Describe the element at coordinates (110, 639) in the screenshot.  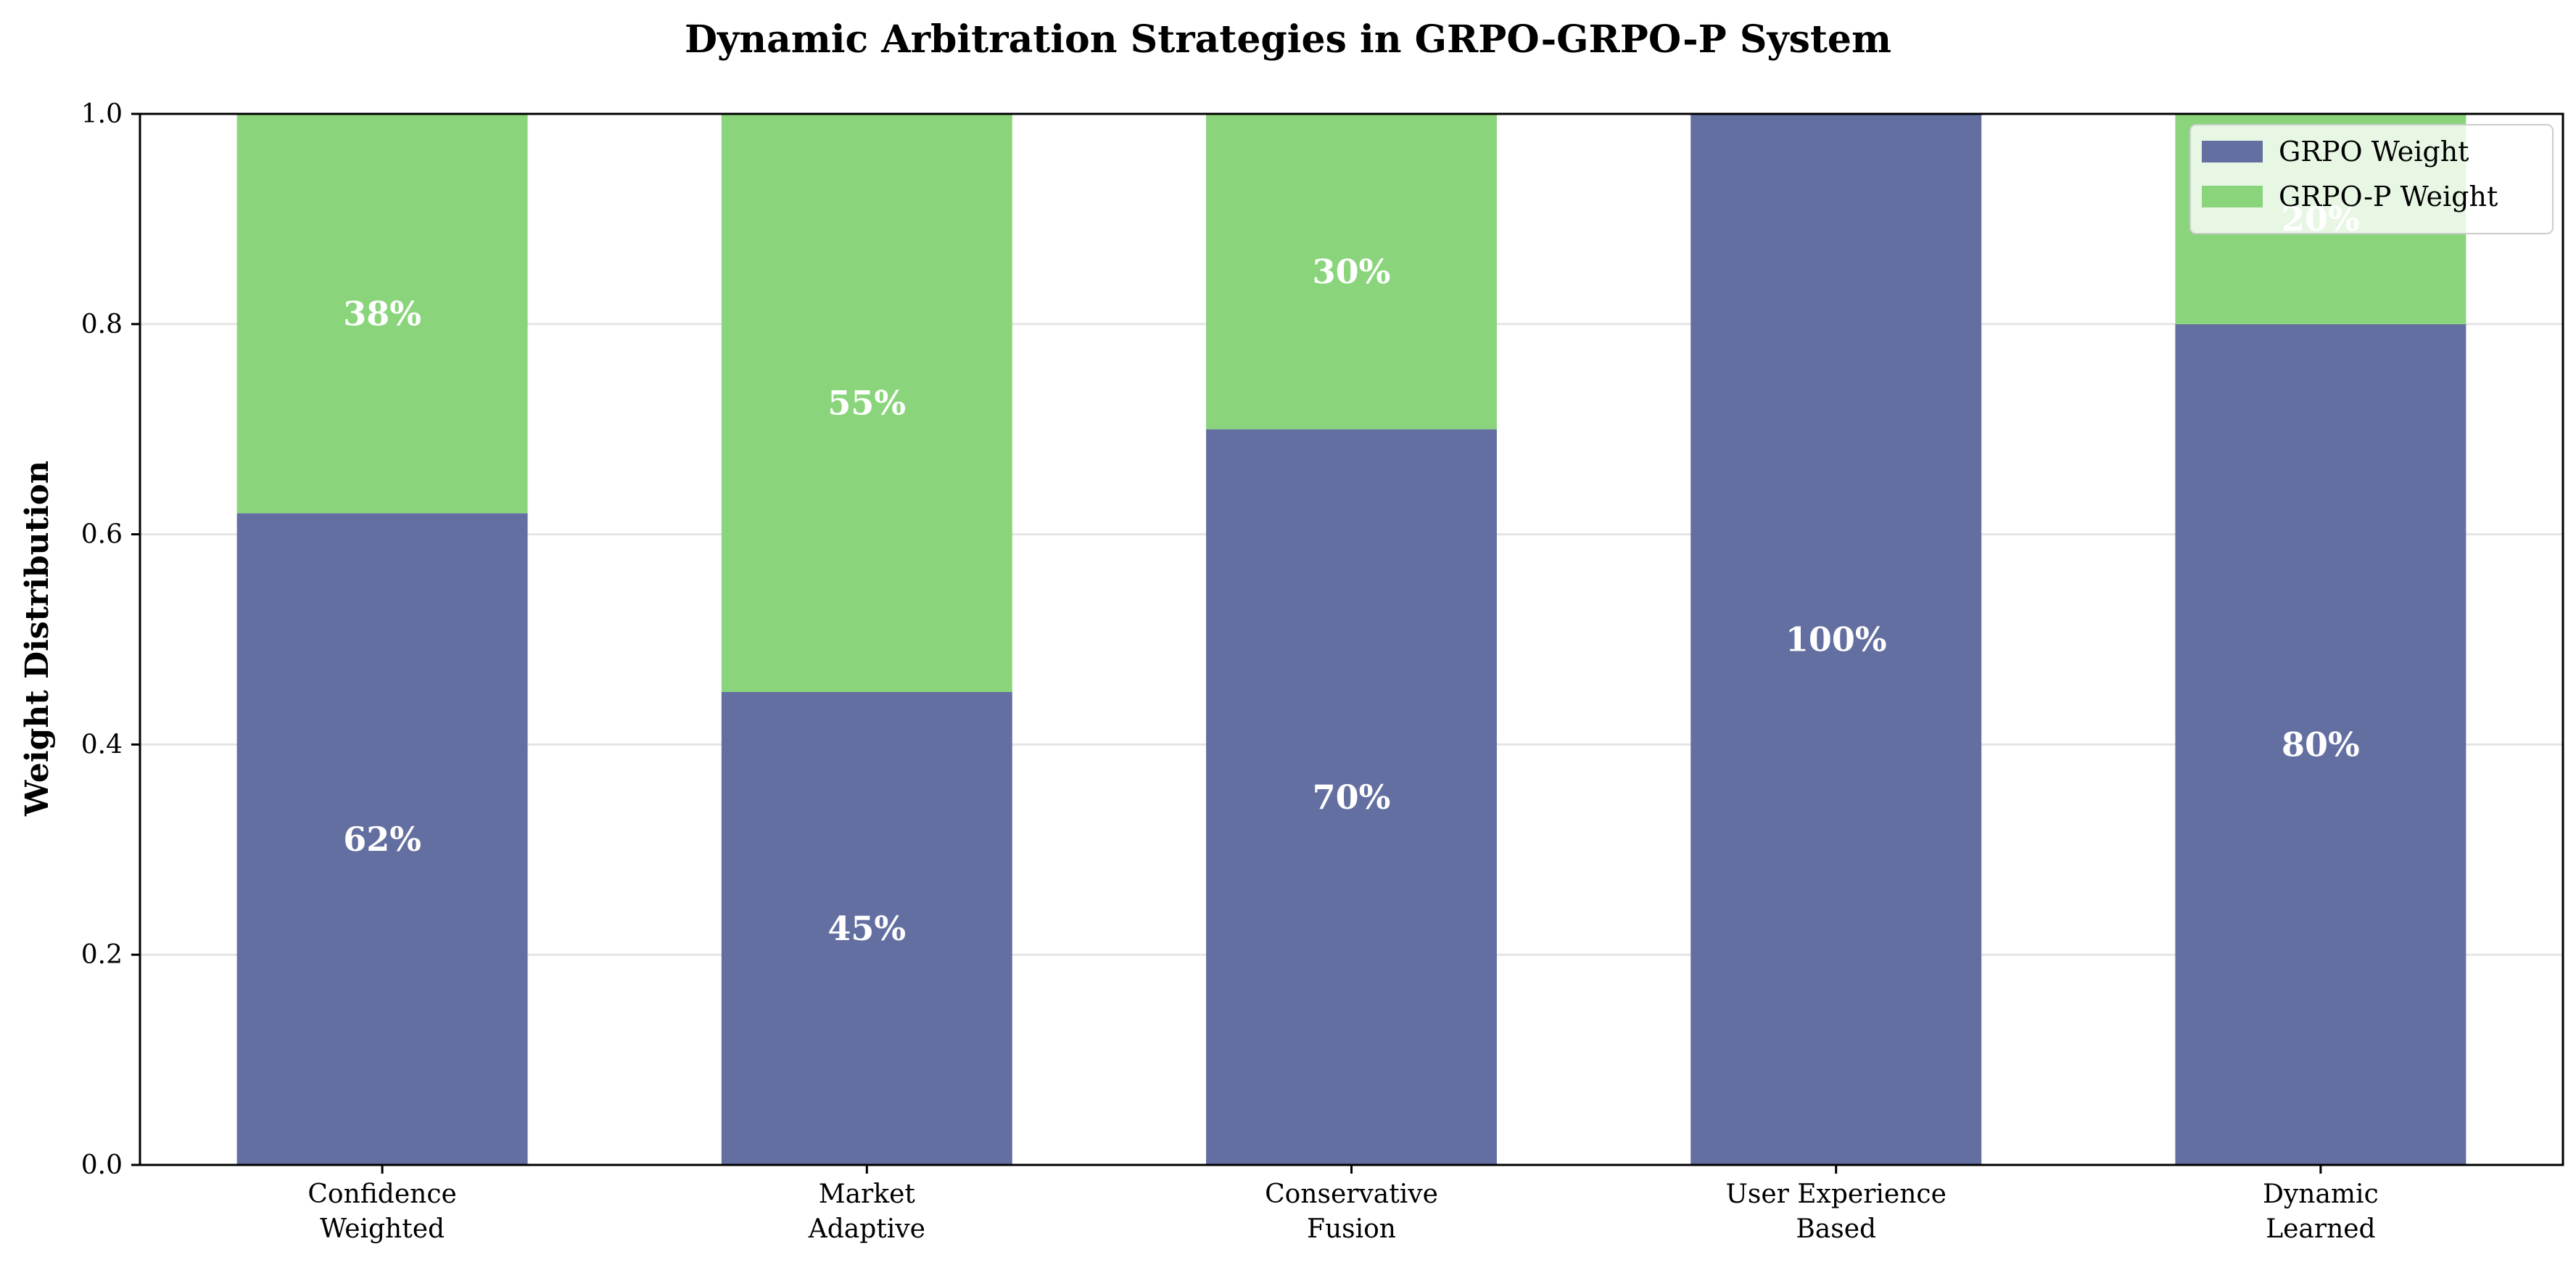
I see `y-ticks: 0.0 0.2 0.4 0.6 0.8 1.0` at that location.